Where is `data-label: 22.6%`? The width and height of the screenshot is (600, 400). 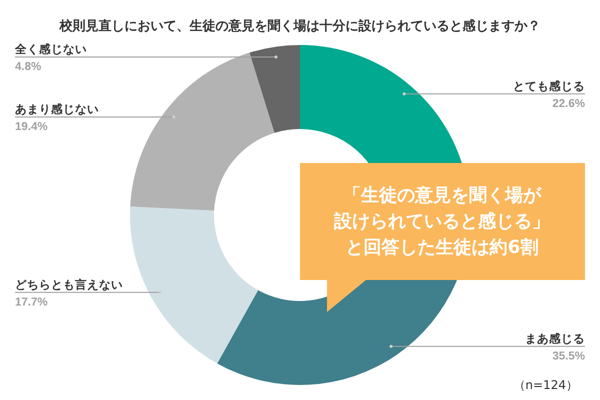 data-label: 22.6% is located at coordinates (568, 104).